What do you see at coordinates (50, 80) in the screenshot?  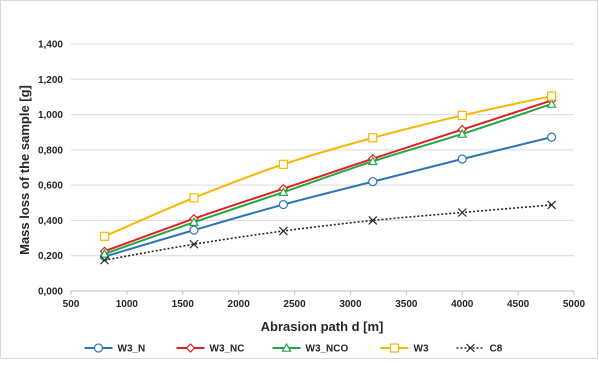 I see `y-tick-label: 1,200` at bounding box center [50, 80].